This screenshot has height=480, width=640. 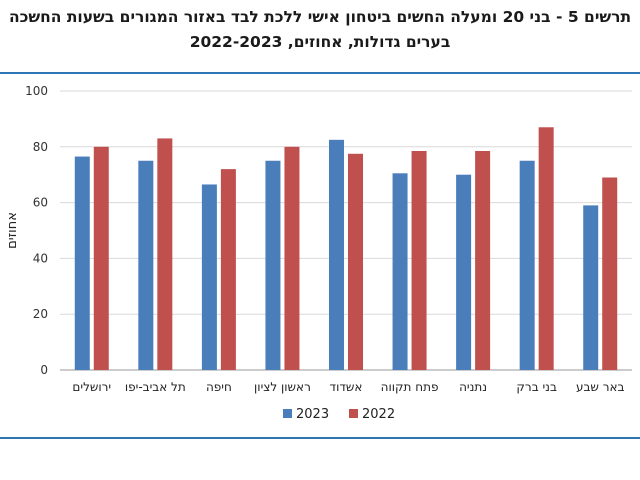 What do you see at coordinates (91, 387) in the screenshot?
I see `x-tick-label: ירושלים` at bounding box center [91, 387].